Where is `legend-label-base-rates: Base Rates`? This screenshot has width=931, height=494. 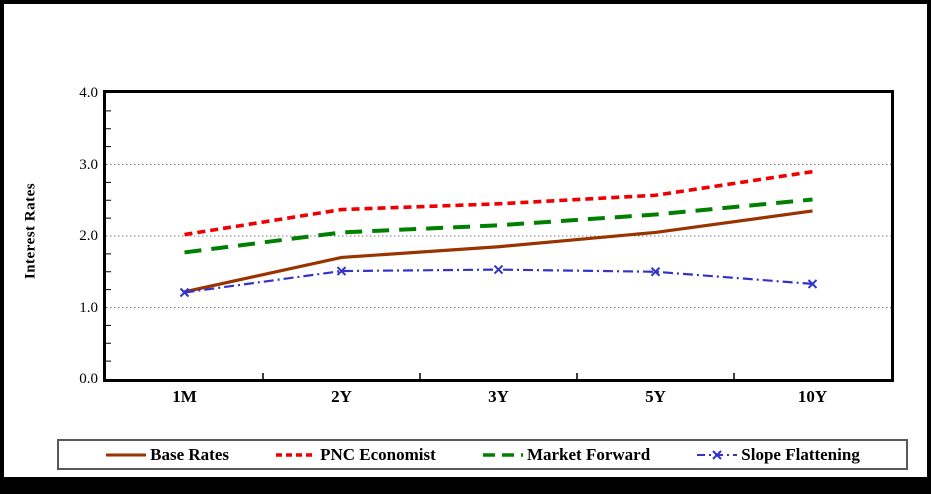 legend-label-base-rates: Base Rates is located at coordinates (189, 454).